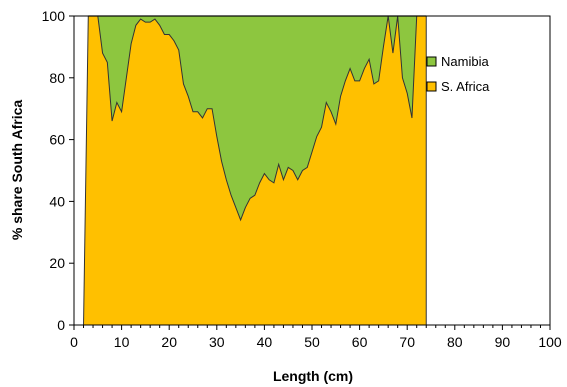  What do you see at coordinates (217, 342) in the screenshot?
I see `x-tick-label: 30` at bounding box center [217, 342].